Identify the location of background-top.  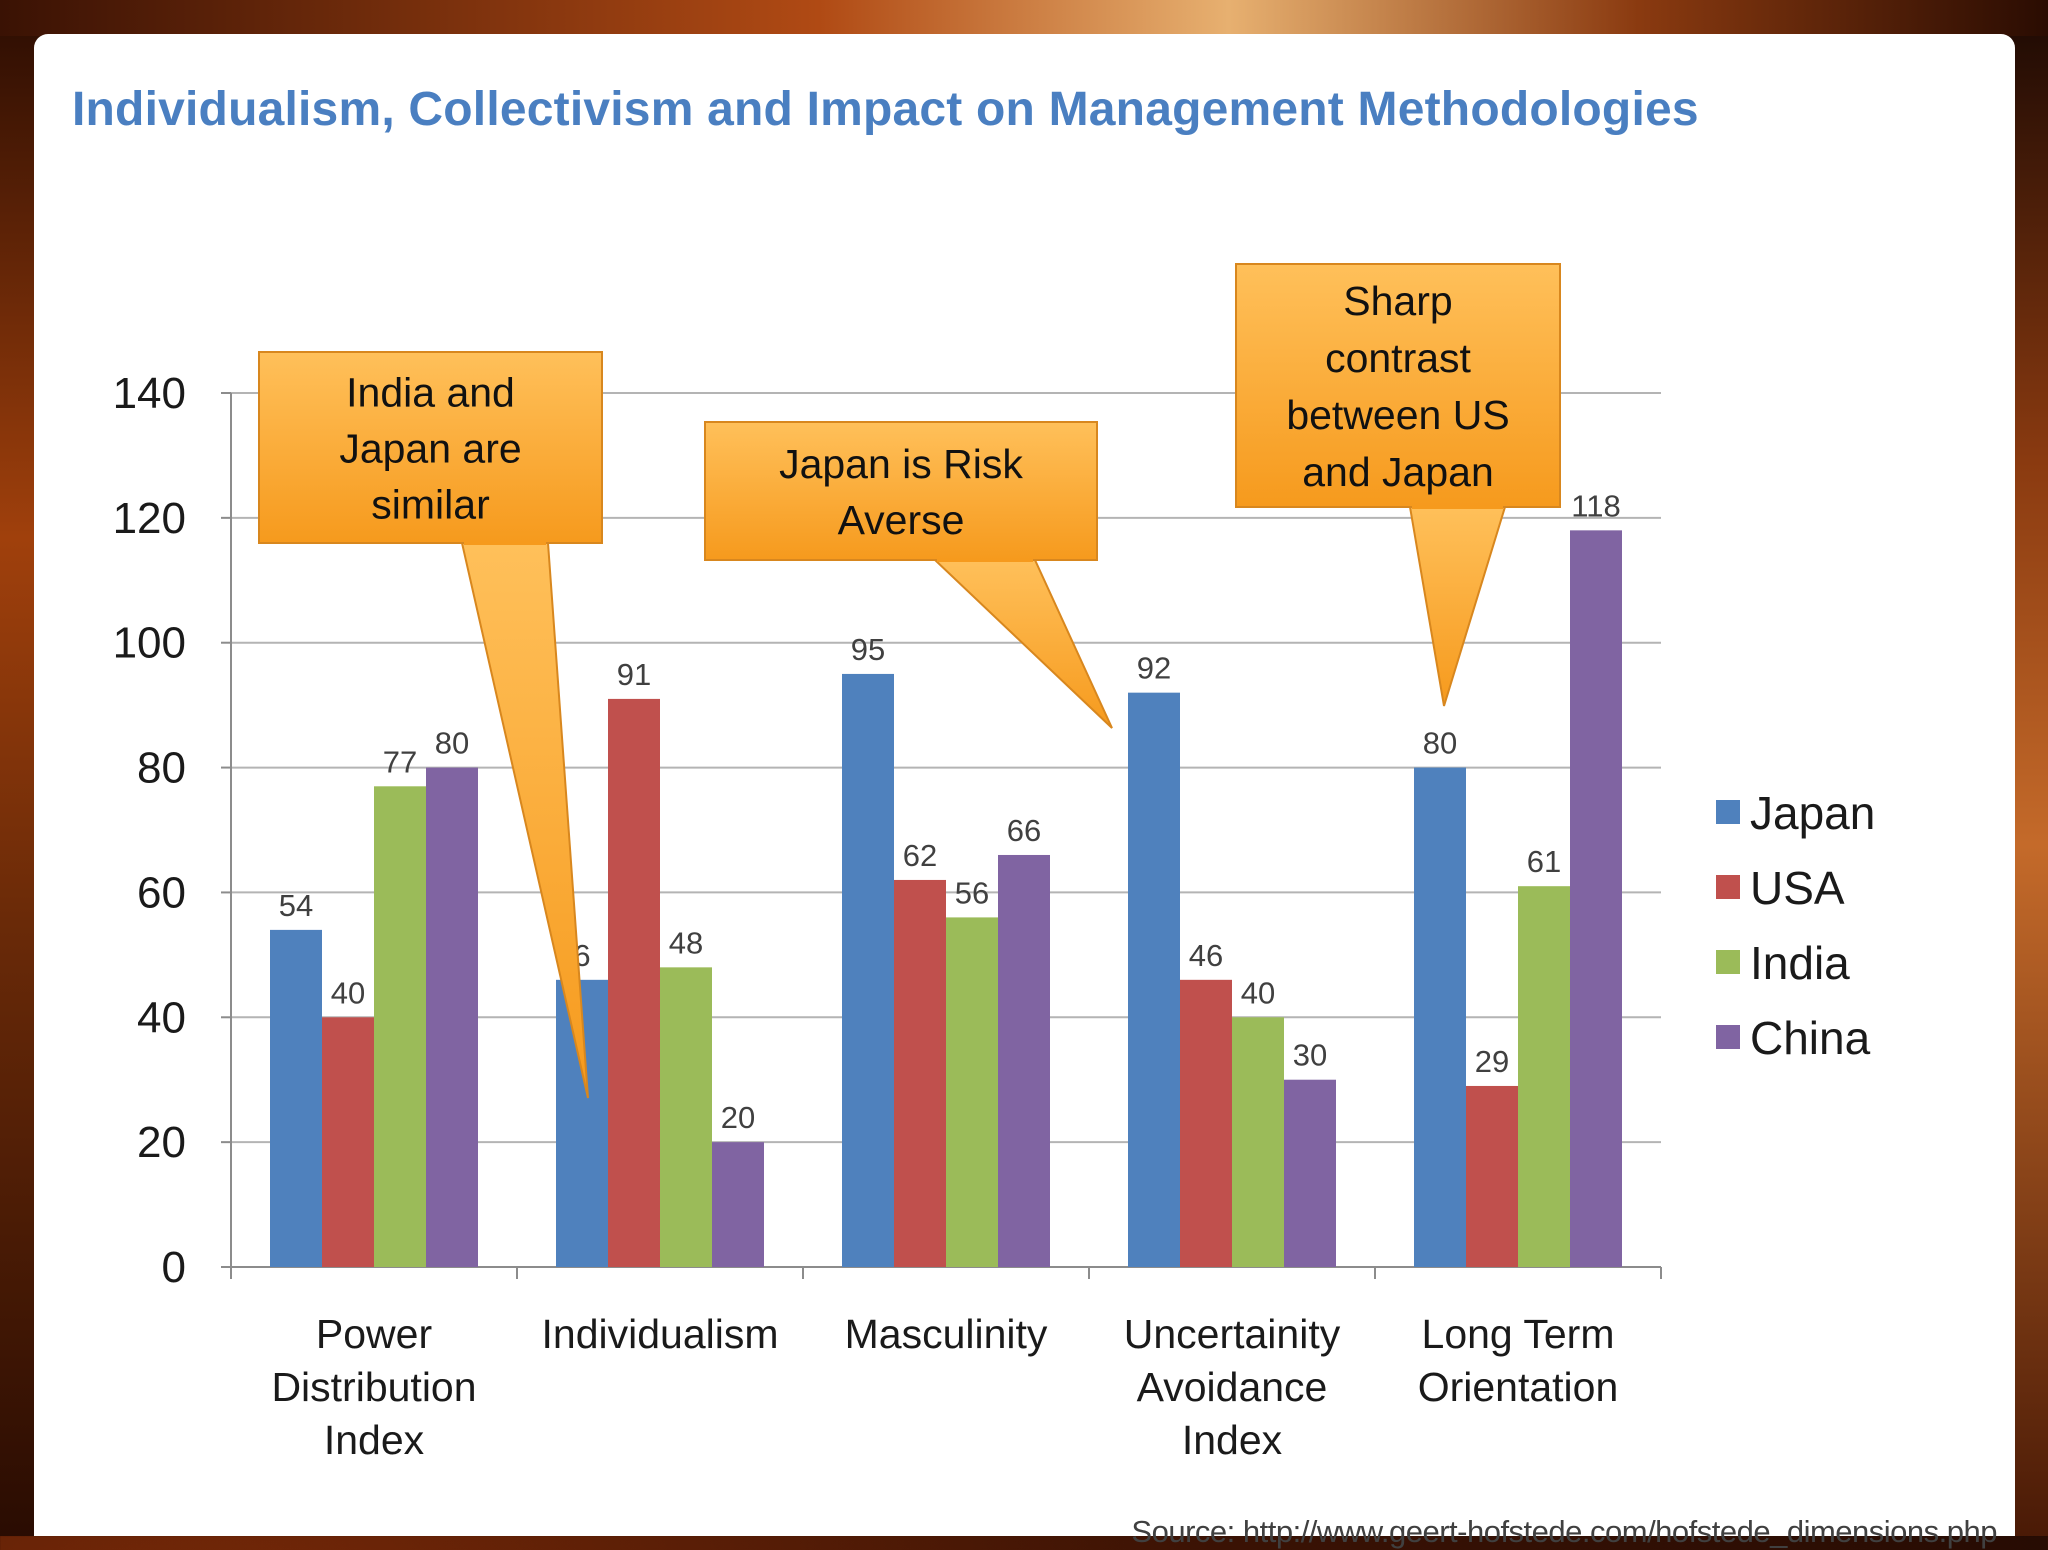
(1024, 18).